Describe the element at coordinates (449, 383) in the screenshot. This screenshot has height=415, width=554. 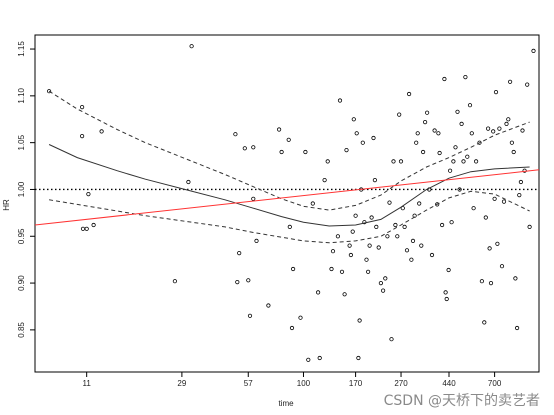
I see `x-tick-label-6: 440` at that location.